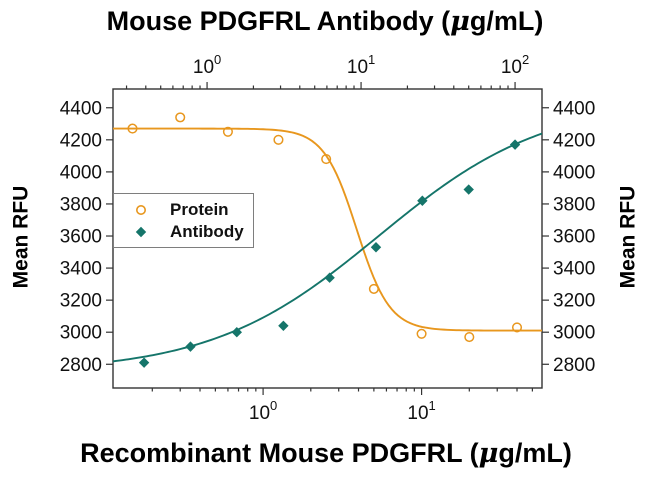 The height and width of the screenshot is (478, 650). Describe the element at coordinates (361, 65) in the screenshot. I see `x-tick-label-top: 10¹` at that location.